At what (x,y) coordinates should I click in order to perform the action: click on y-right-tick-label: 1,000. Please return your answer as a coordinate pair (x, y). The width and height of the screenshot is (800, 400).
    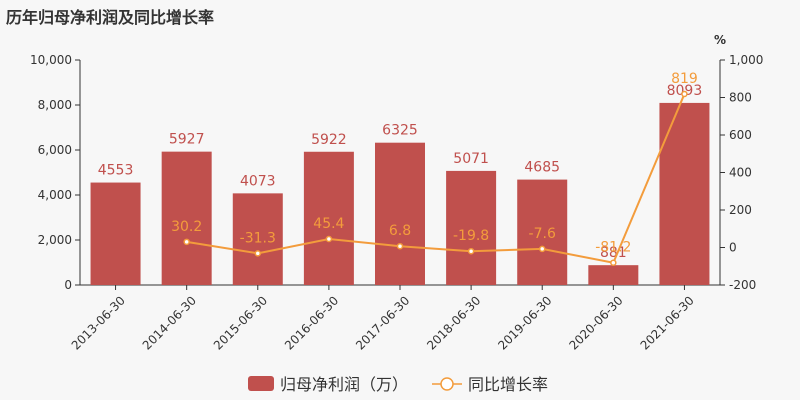
    Looking at the image, I should click on (746, 60).